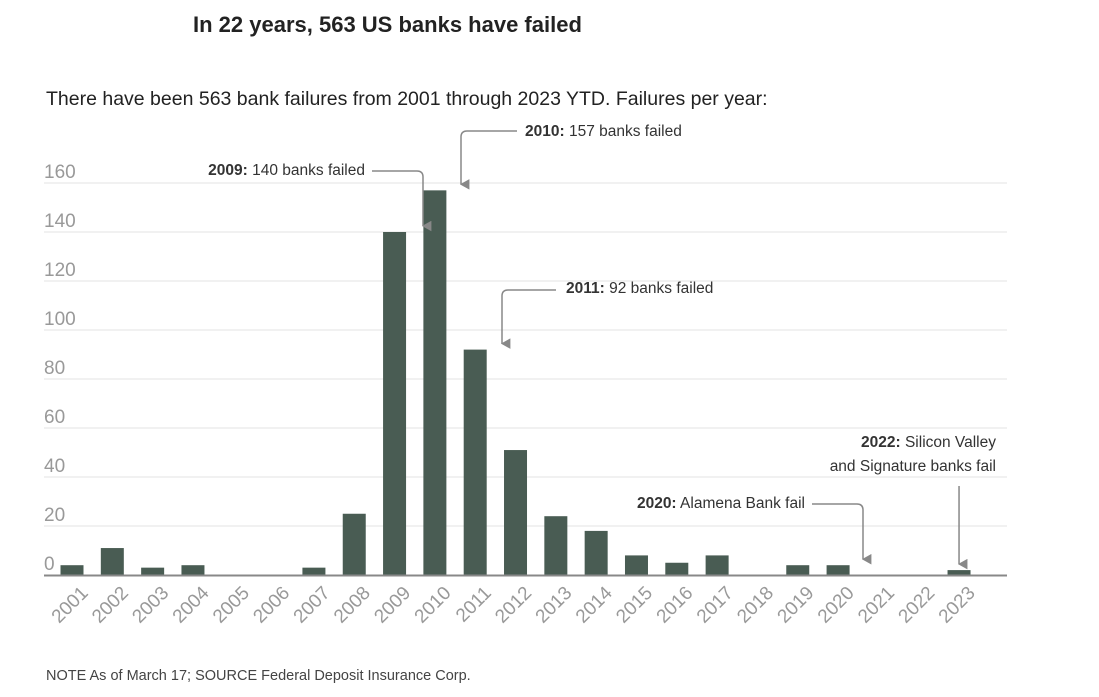 This screenshot has width=1099, height=697. I want to click on x-tick-label: 2017, so click(715, 605).